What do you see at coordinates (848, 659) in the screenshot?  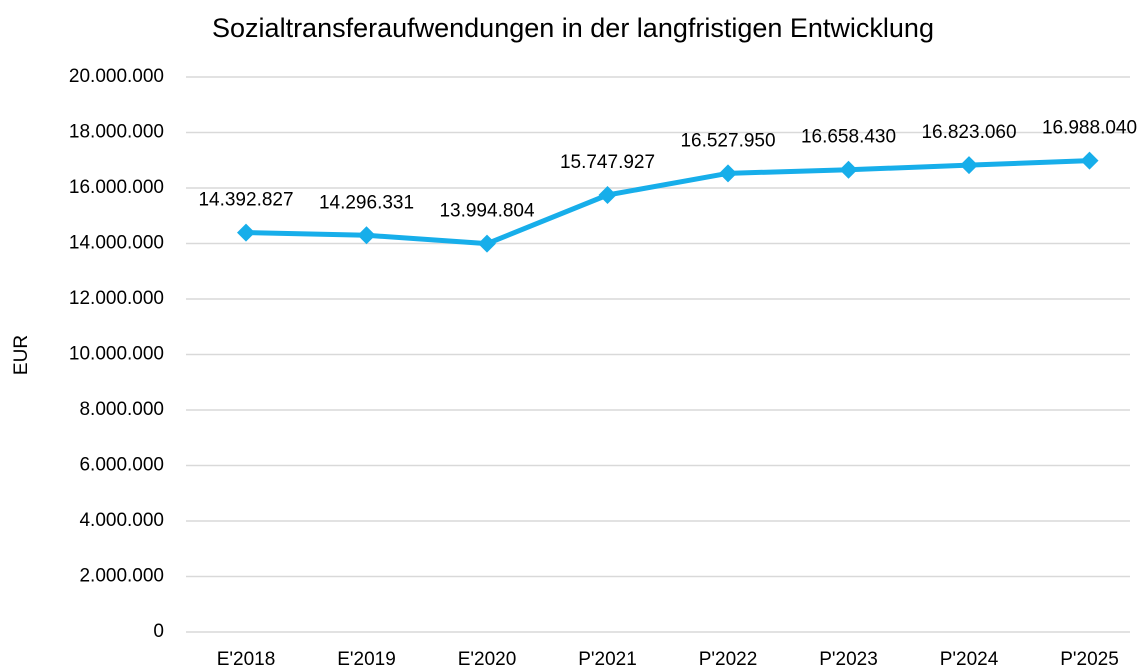 I see `x-tick-label: P'2023` at bounding box center [848, 659].